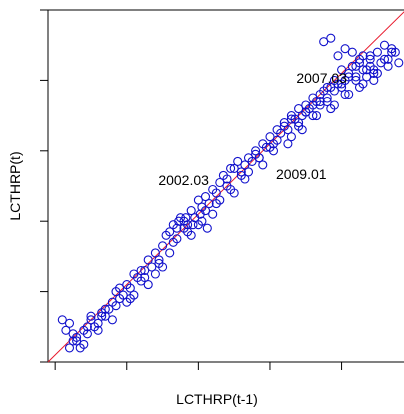 The height and width of the screenshot is (414, 404). I want to click on x-axis-label: LCTHRP(t-1), so click(217, 399).